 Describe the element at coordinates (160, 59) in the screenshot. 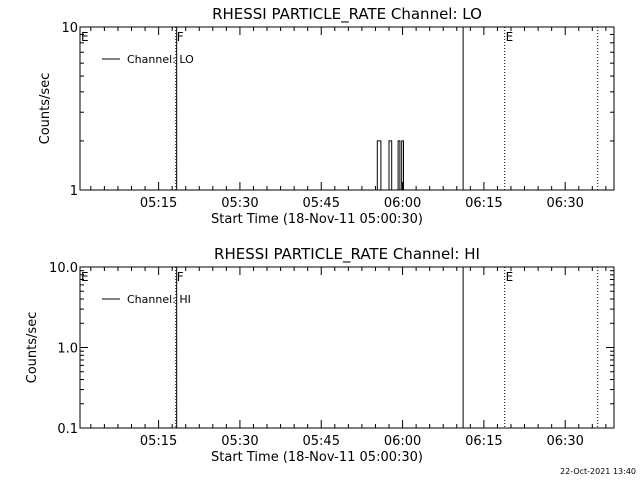

I see `legend-label: Channel: LO` at that location.